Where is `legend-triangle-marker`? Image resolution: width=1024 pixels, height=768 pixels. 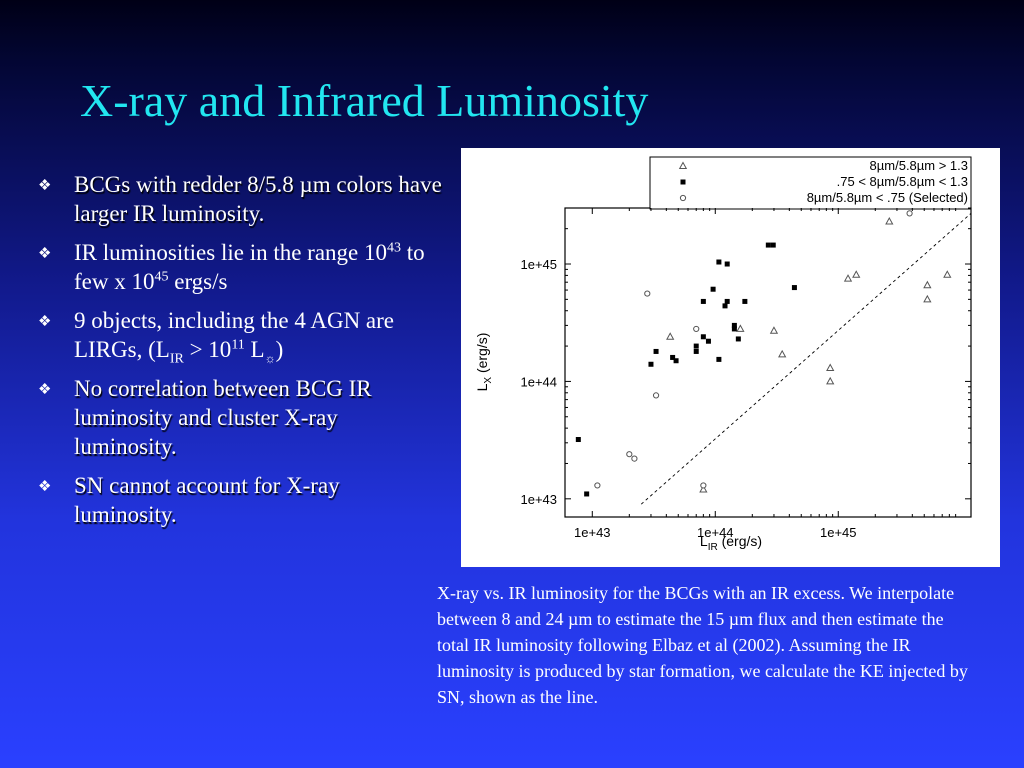 legend-triangle-marker is located at coordinates (683, 165).